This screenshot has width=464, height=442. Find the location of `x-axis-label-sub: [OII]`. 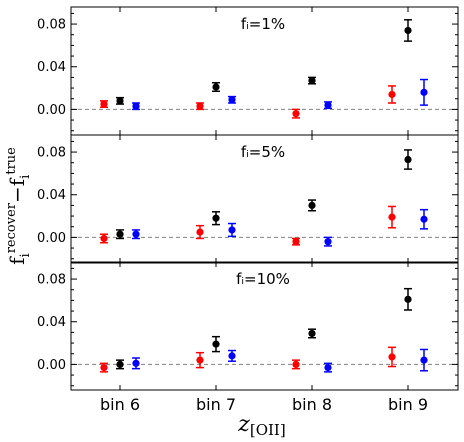

x-axis-label-sub: [OII] is located at coordinates (268, 430).